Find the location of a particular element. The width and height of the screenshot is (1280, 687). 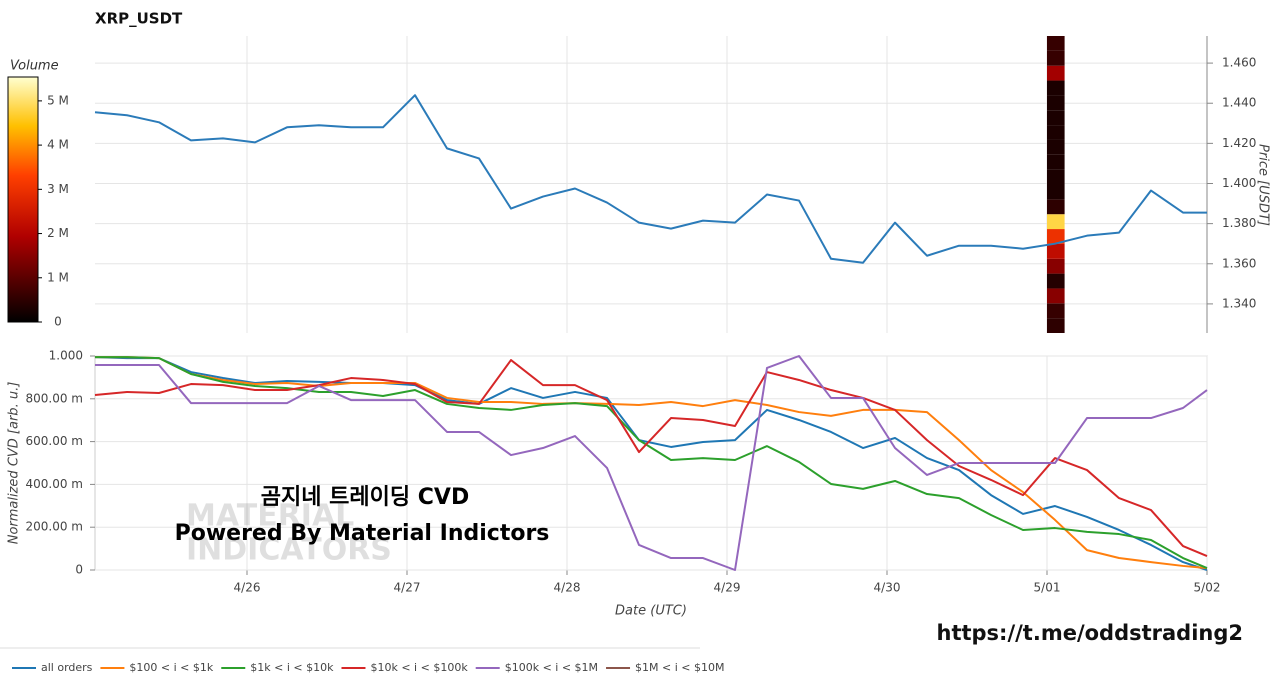

y-tick-label: 1.420 is located at coordinates (1239, 143).